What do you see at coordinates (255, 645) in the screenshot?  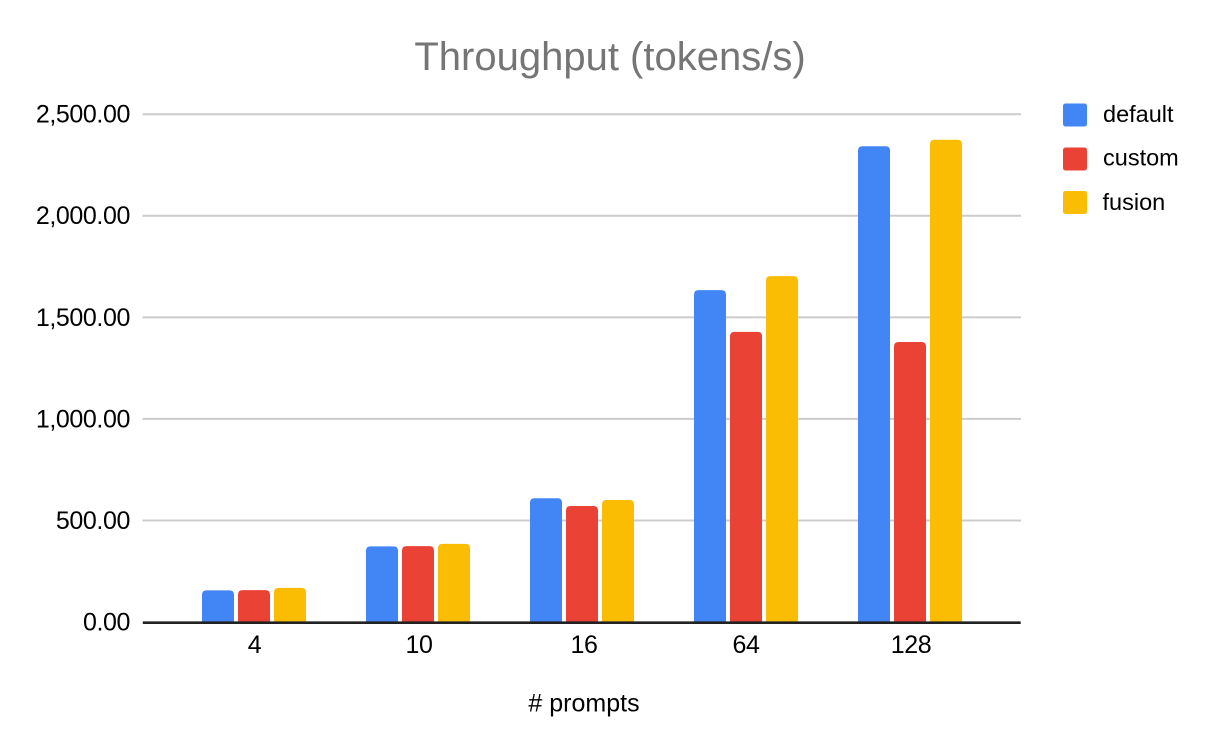 I see `svg-text: 4` at bounding box center [255, 645].